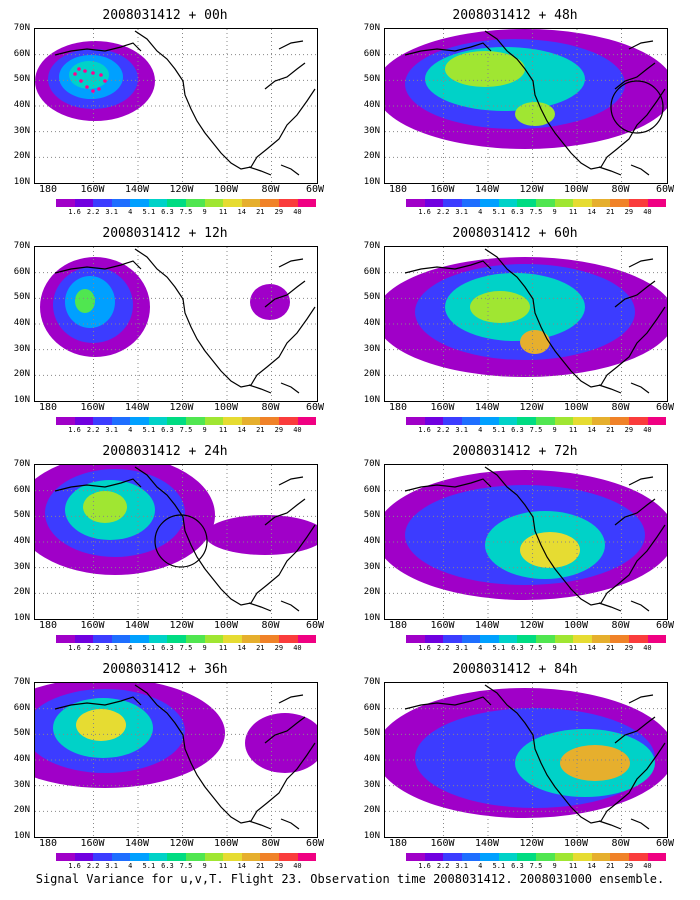 Image resolution: width=700 pixels, height=900 pixels. I want to click on colorbar-label: 5.1, so click(149, 212).